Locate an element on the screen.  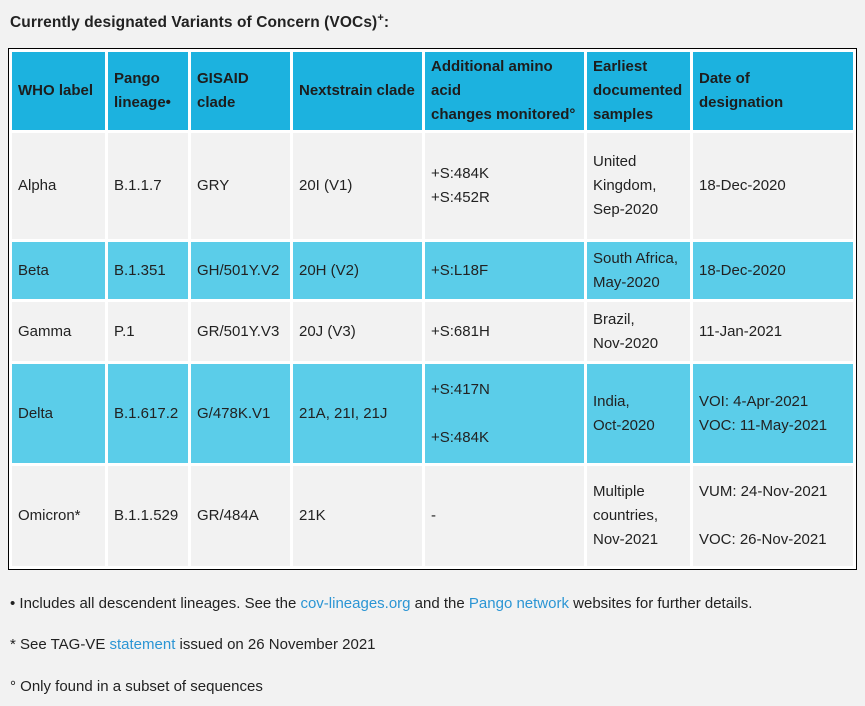
col-header-gisaid-clade: GISAID clade is located at coordinates (240, 91).